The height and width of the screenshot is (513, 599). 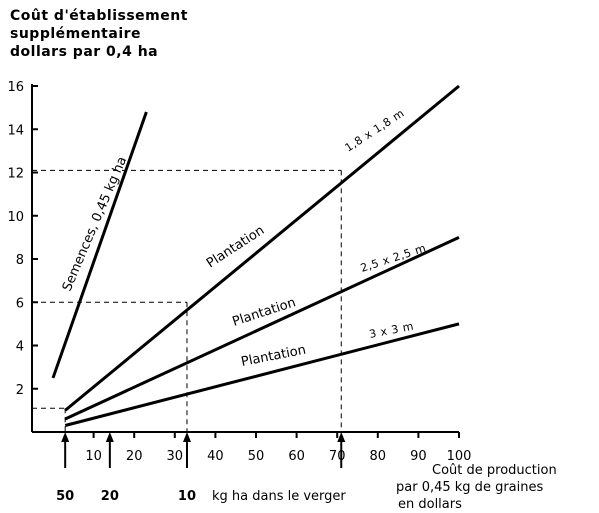 I want to click on series-label-semences: Semences, 0,45 kg ha, so click(x=95, y=224).